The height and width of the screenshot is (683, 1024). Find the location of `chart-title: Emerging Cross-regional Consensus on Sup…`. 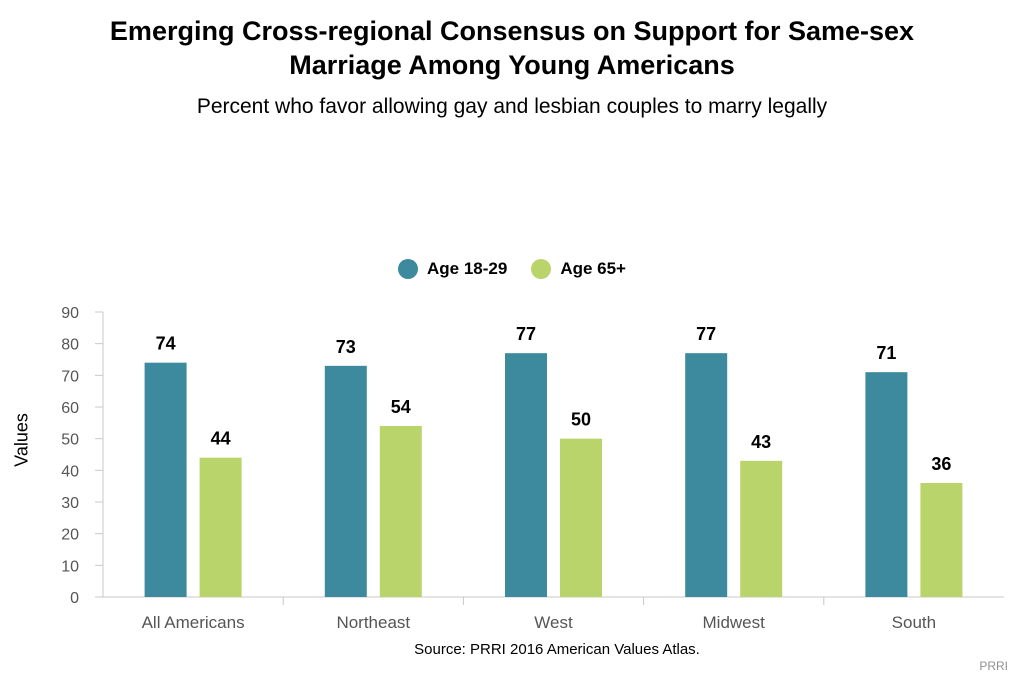

chart-title: Emerging Cross-regional Consensus on Sup… is located at coordinates (512, 48).